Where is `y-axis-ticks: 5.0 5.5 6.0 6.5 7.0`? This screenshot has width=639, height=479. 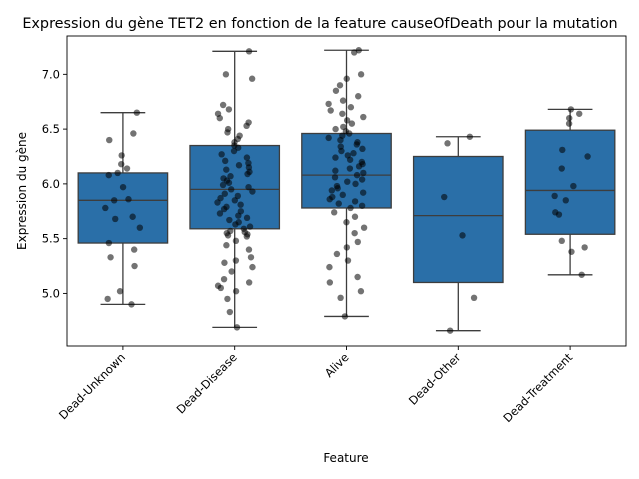 y-axis-ticks: 5.0 5.5 6.0 6.5 7.0 is located at coordinates (54, 183).